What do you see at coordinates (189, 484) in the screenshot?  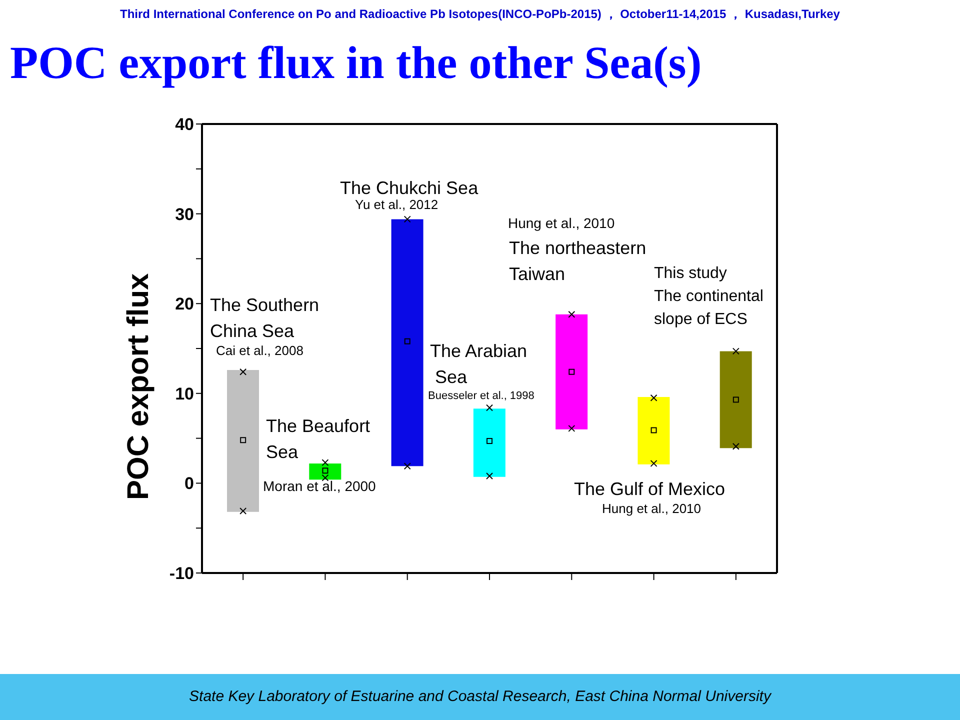 I see `y-tick-label: 0` at bounding box center [189, 484].